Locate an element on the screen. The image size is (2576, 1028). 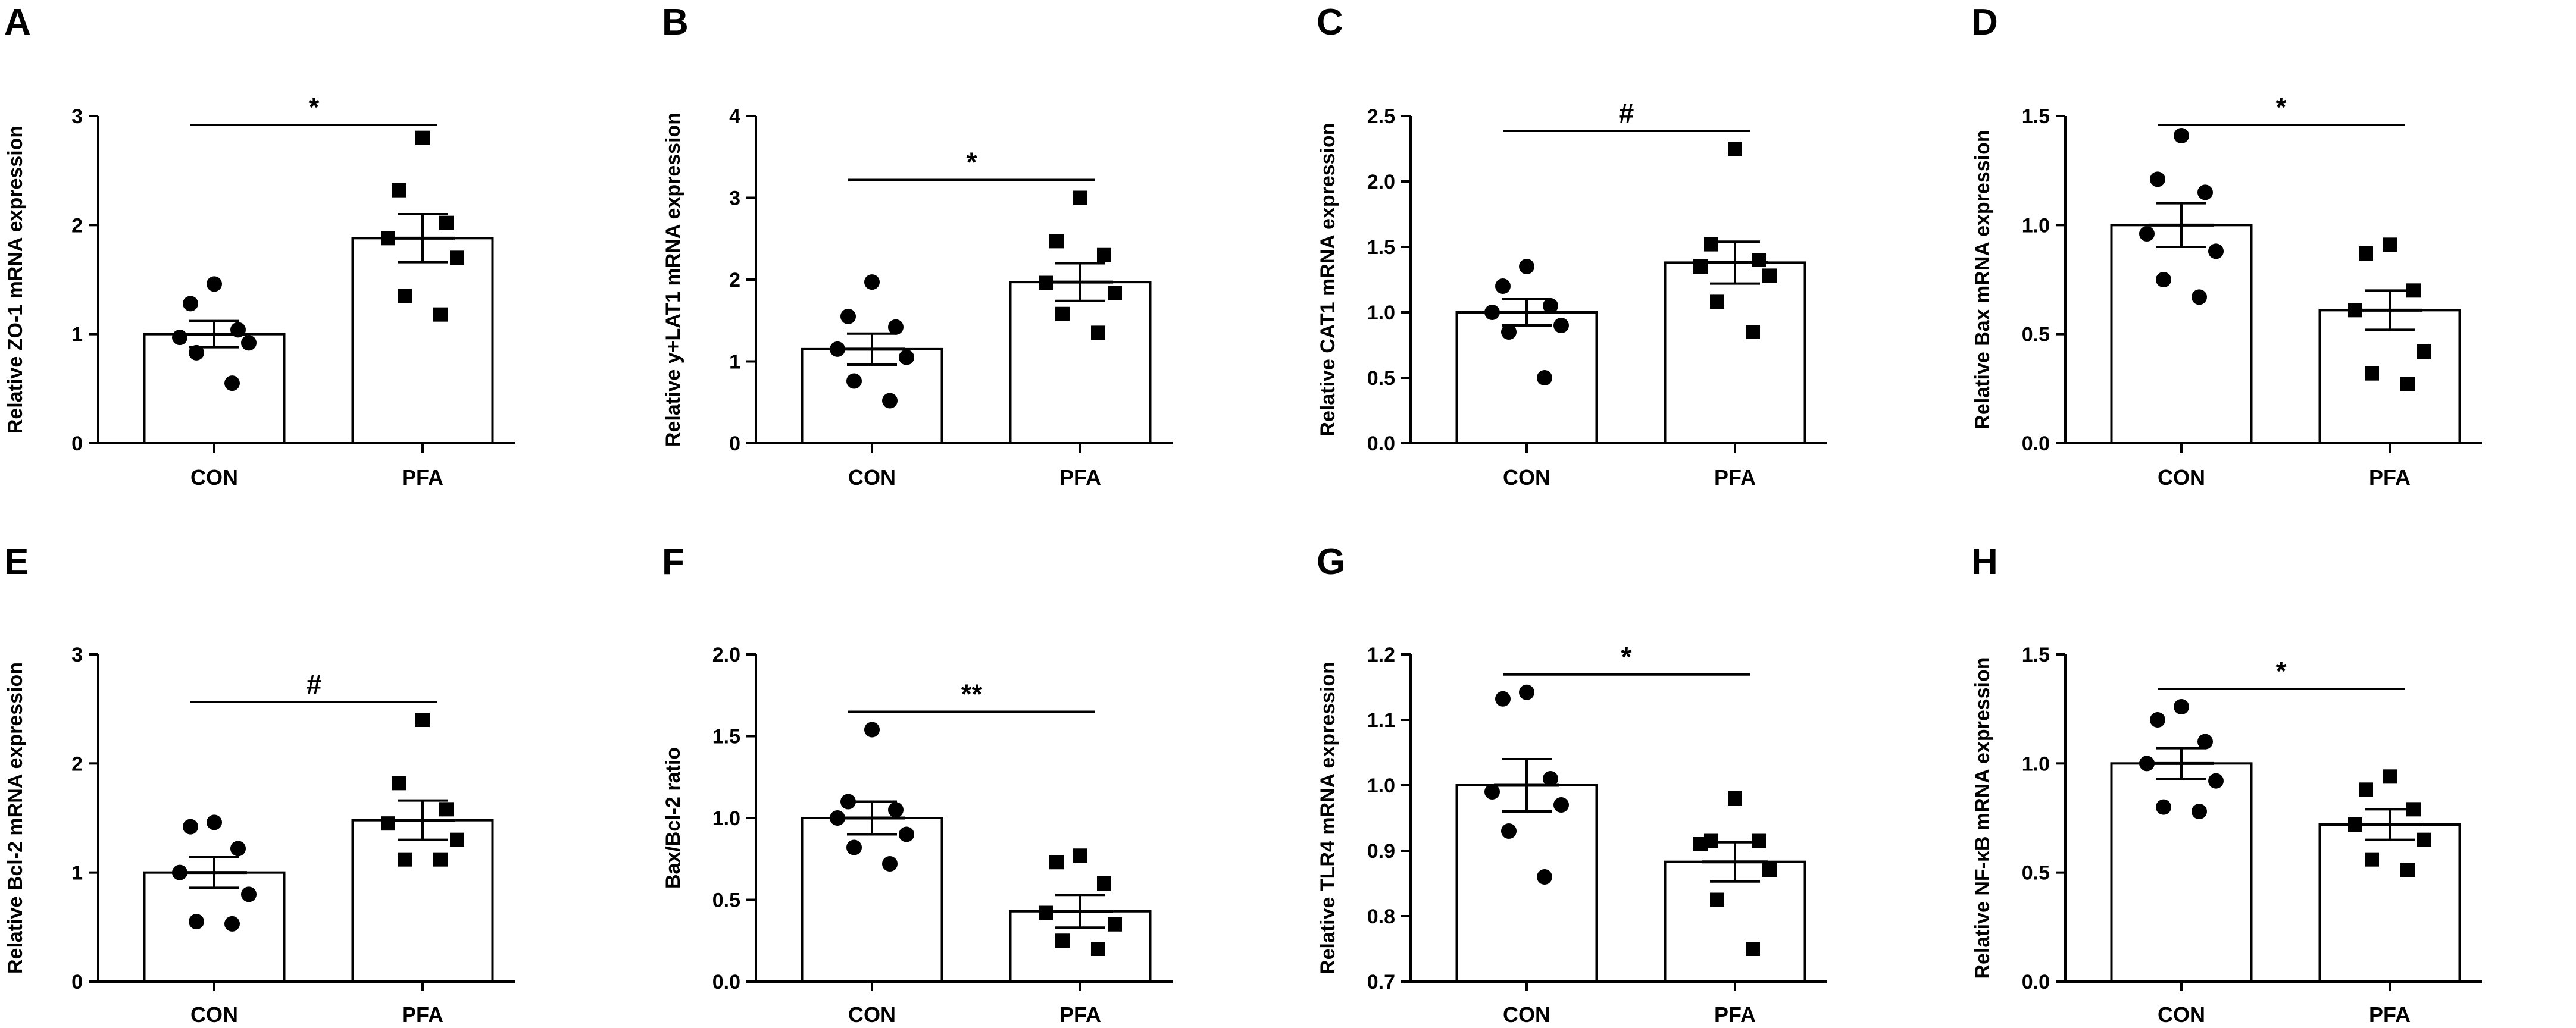
y-tick-label: 0.5 is located at coordinates (1381, 378).